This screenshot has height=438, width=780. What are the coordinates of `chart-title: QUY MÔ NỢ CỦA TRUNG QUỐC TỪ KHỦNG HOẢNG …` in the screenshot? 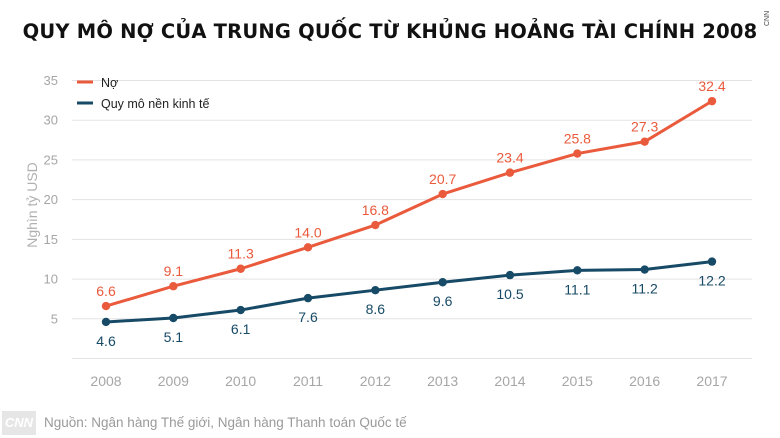 It's located at (390, 31).